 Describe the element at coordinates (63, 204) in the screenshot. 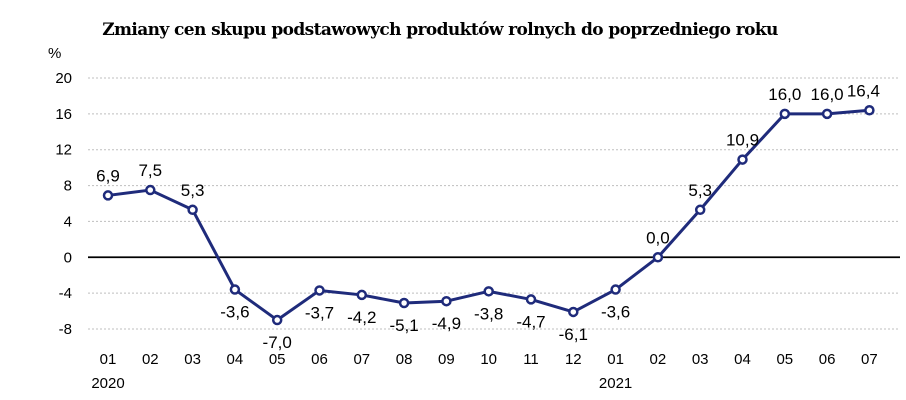

I see `y-axis-ticks: 20 16 12 8 4 0 -4 -8` at that location.